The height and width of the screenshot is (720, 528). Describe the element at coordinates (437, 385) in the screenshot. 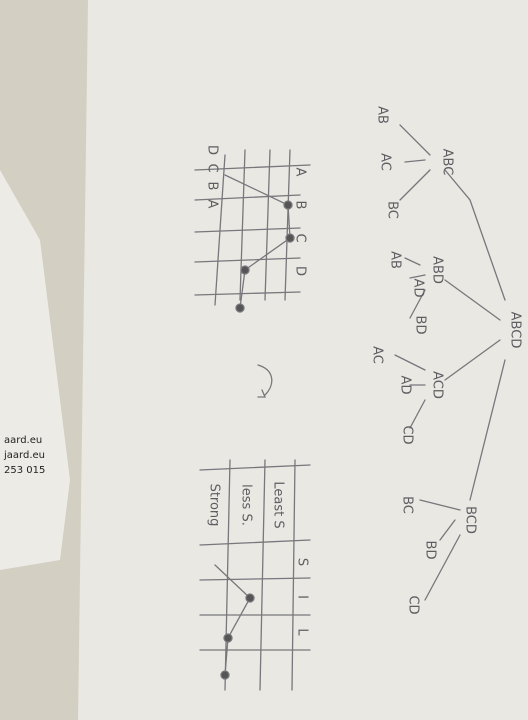

I see `tree-node: ACD` at that location.